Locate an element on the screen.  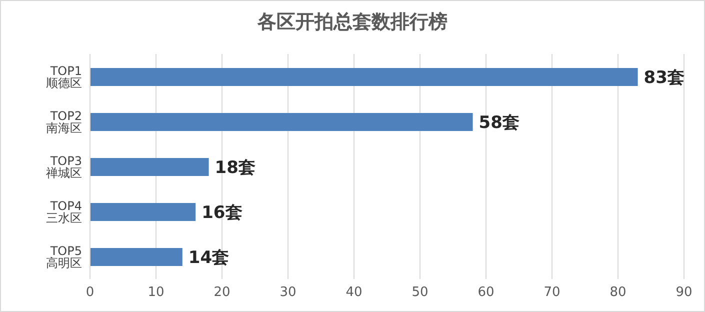
data-label: 14套 is located at coordinates (209, 258).